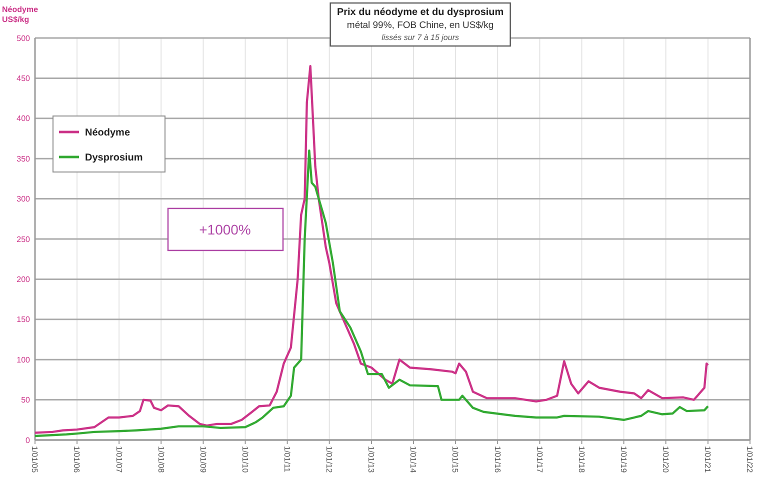 The width and height of the screenshot is (759, 484). What do you see at coordinates (623, 460) in the screenshot?
I see `x-tick-label: 1/01/19` at bounding box center [623, 460].